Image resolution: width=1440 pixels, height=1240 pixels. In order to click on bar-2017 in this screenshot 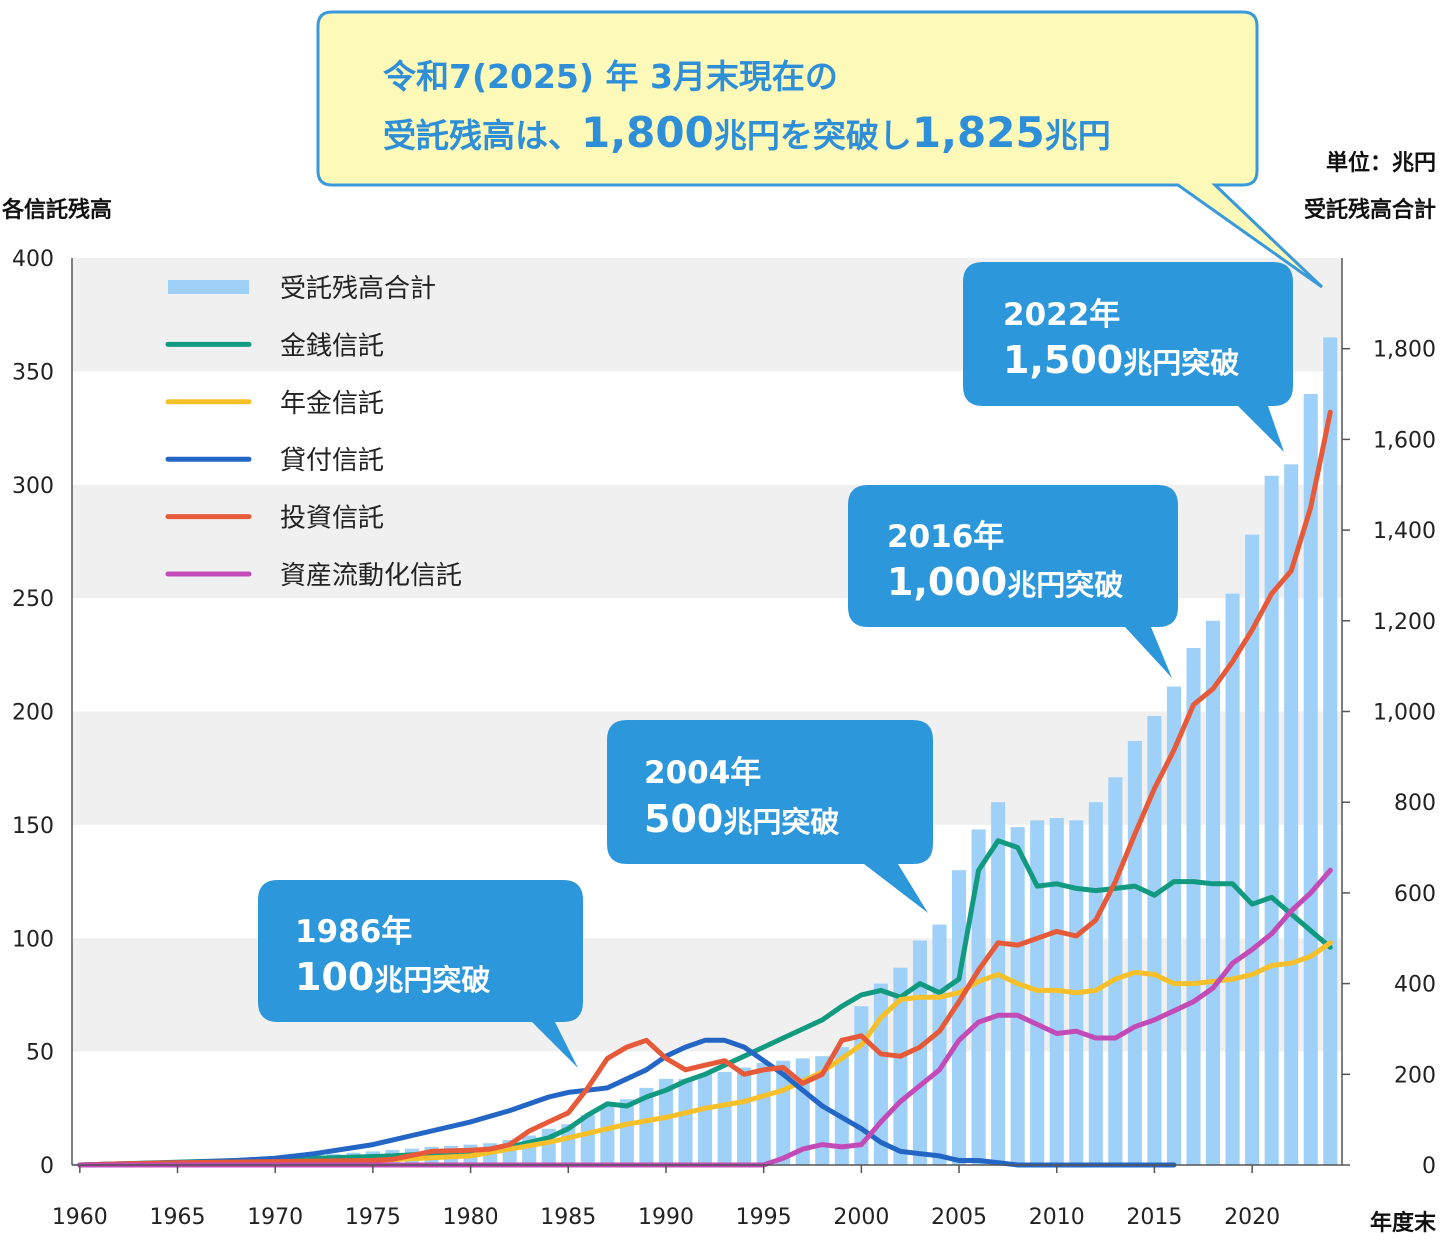, I will do `click(1193, 906)`.